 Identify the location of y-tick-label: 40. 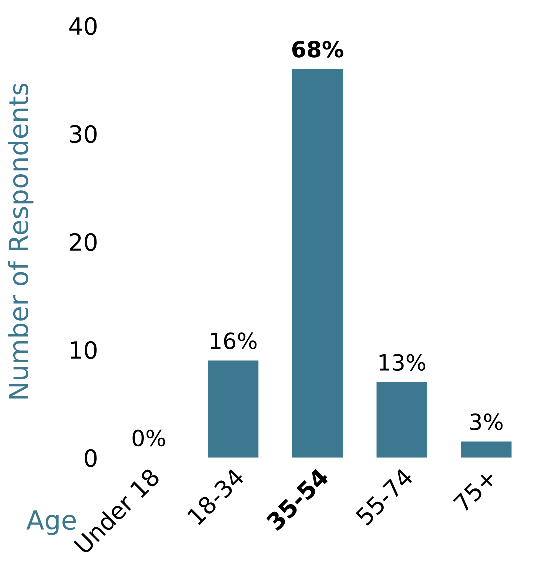
(83, 26).